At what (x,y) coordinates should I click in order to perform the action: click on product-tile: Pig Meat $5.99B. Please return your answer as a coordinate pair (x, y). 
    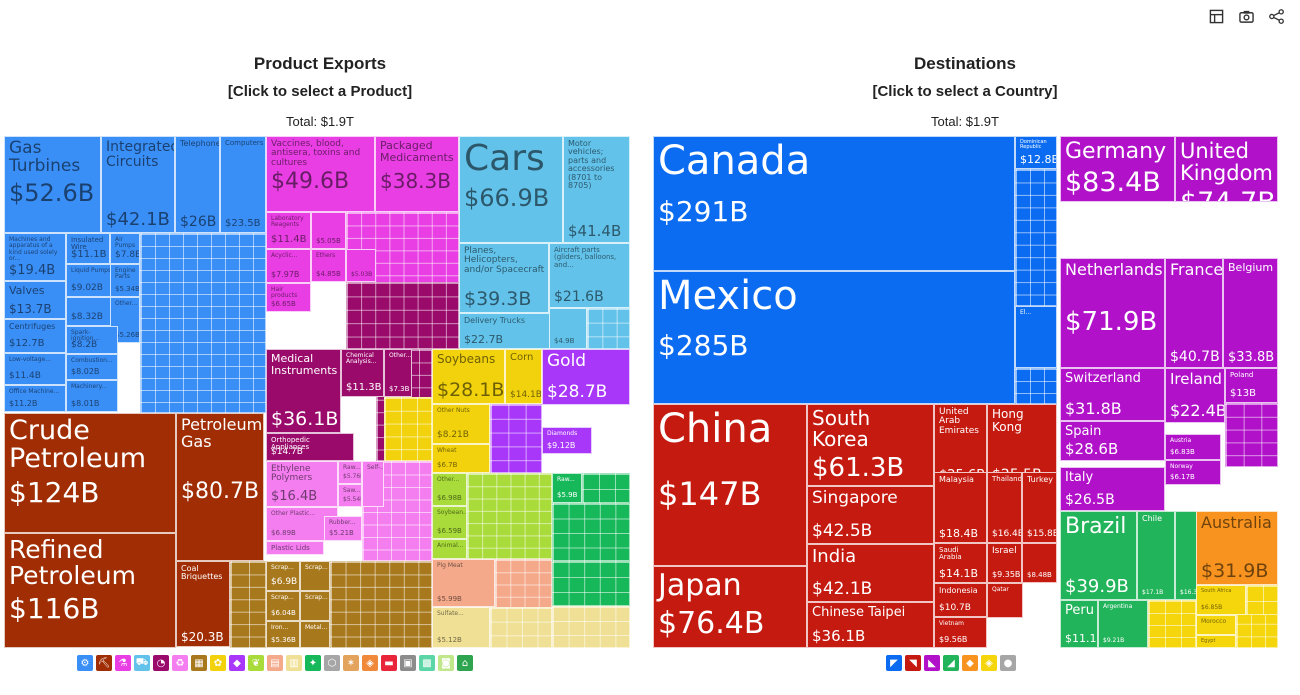
    Looking at the image, I should click on (463, 583).